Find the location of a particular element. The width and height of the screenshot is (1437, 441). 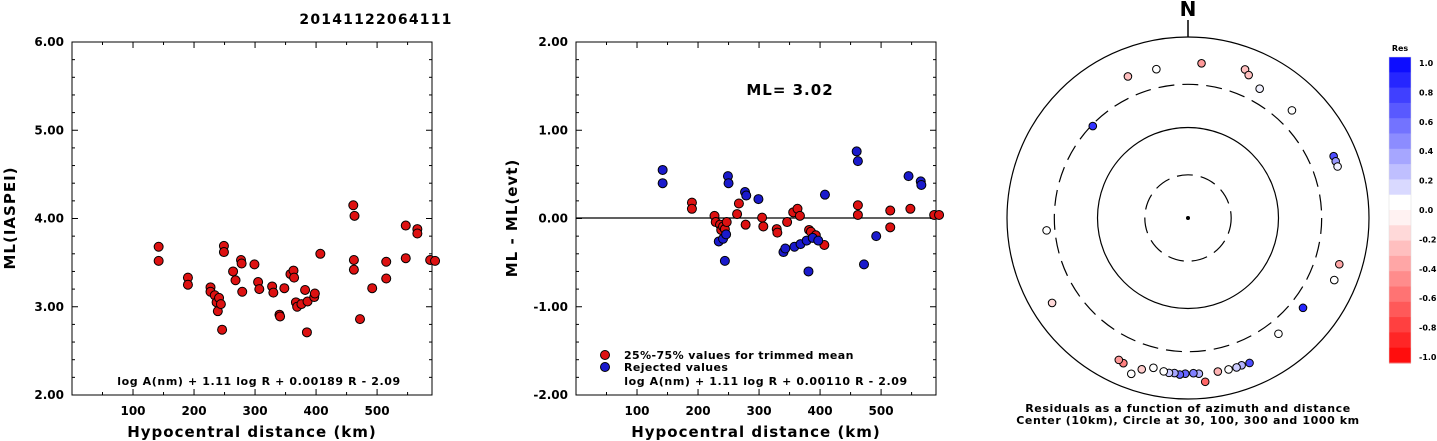

colorbar-tick-label: -0.6 is located at coordinates (1428, 298).